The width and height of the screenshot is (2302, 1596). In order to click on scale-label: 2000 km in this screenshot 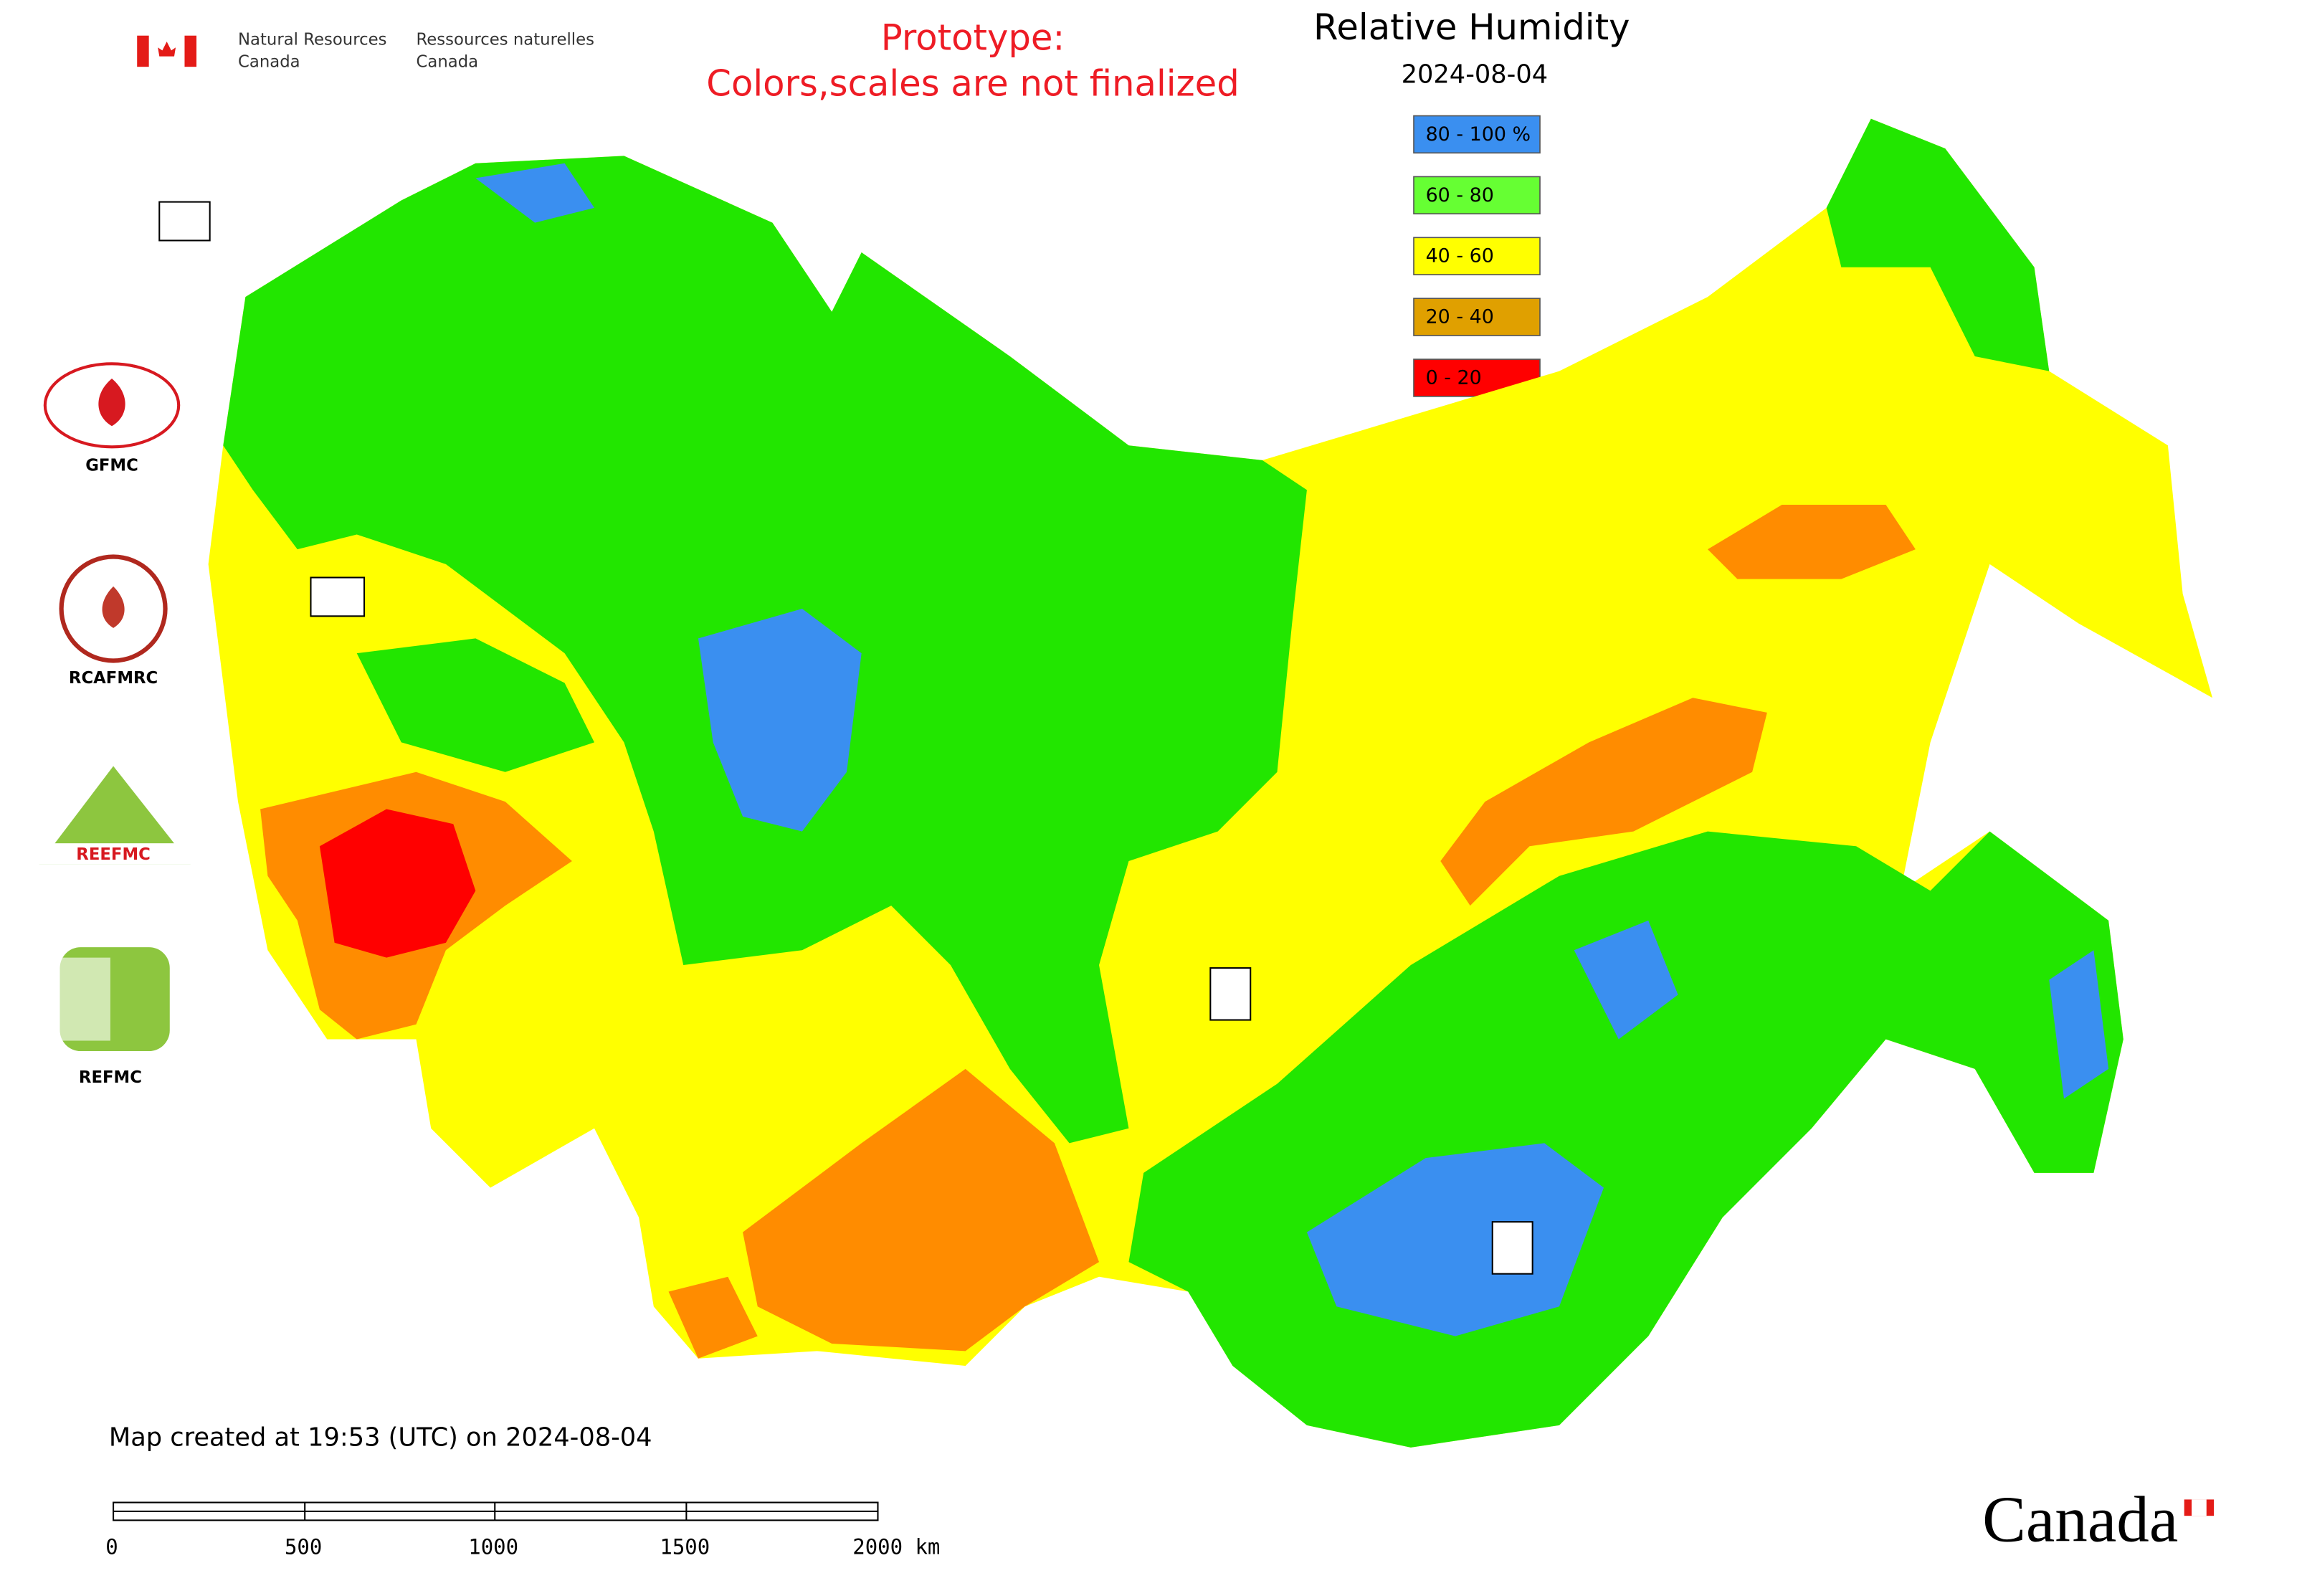, I will do `click(896, 1547)`.